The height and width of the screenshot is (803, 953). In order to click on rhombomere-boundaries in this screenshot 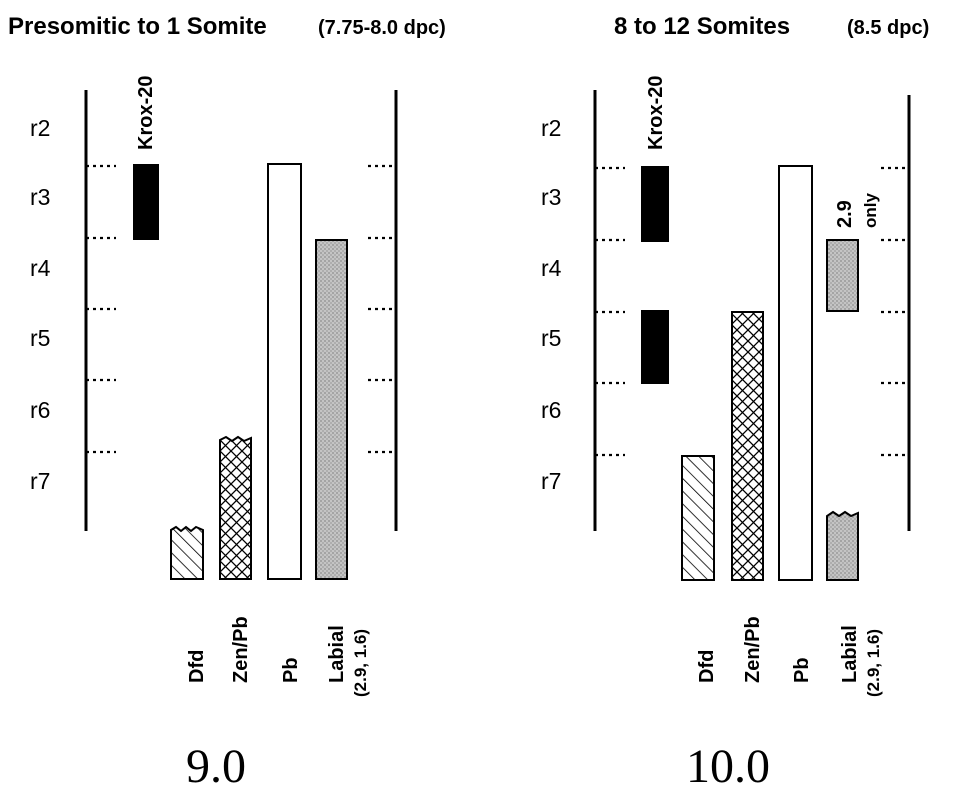, I will do `click(241, 309)`.